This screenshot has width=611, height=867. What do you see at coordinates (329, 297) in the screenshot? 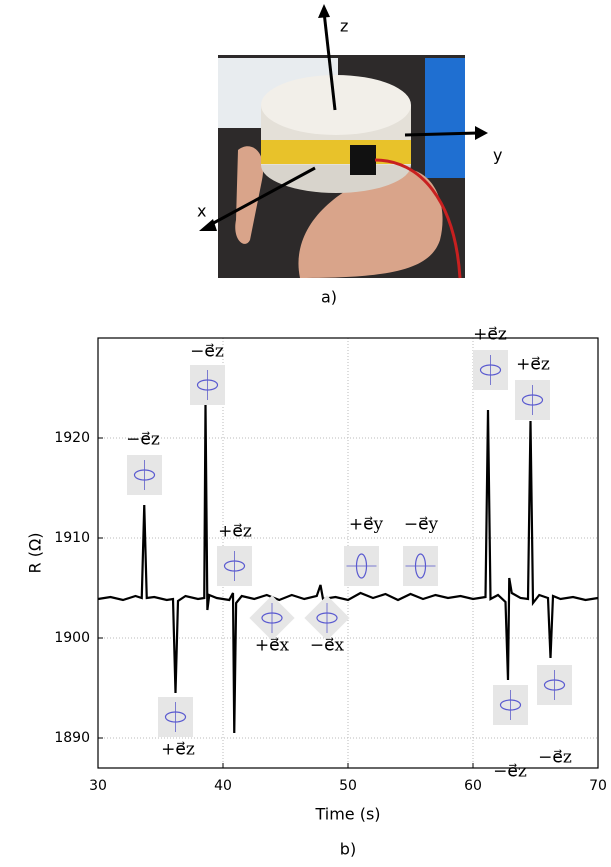
I see `caption-a: a)` at bounding box center [329, 297].